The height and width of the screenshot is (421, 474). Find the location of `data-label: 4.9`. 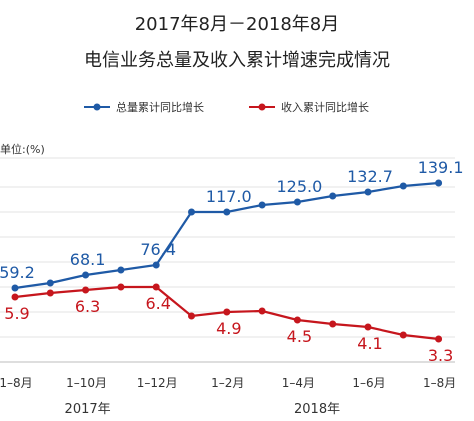

data-label: 4.9 is located at coordinates (228, 328).